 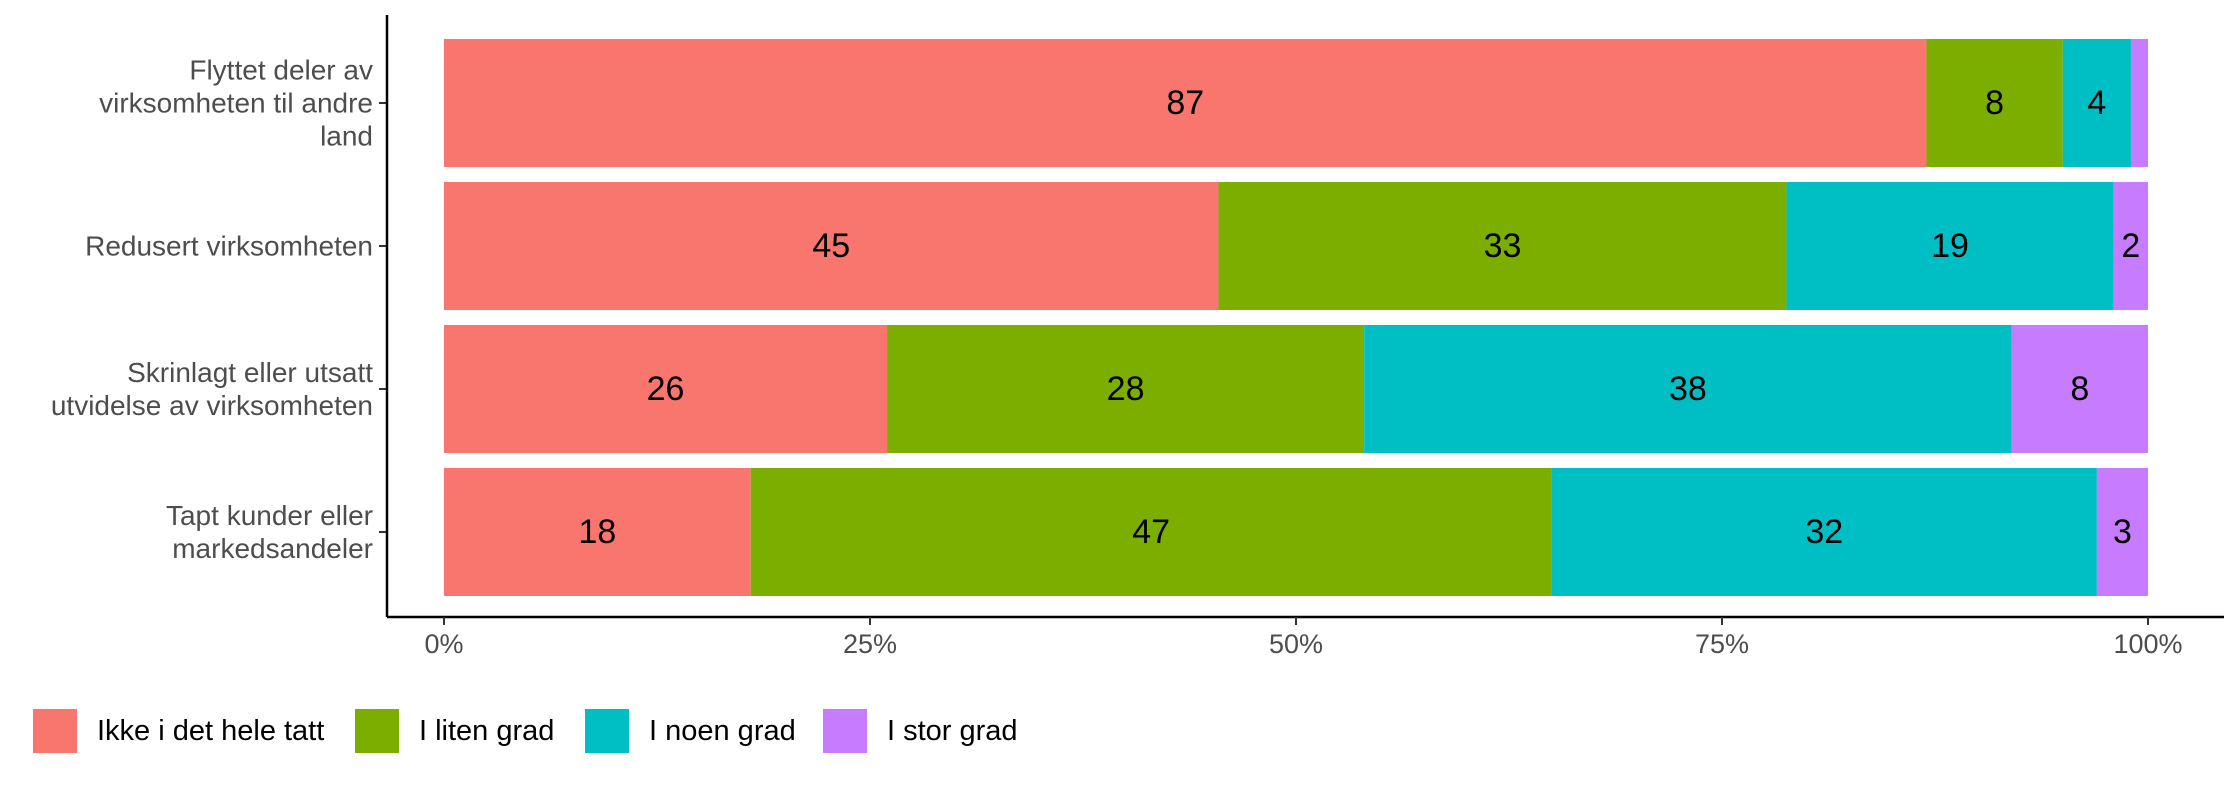 I want to click on category-label: virksomheten til andre, so click(x=236, y=103).